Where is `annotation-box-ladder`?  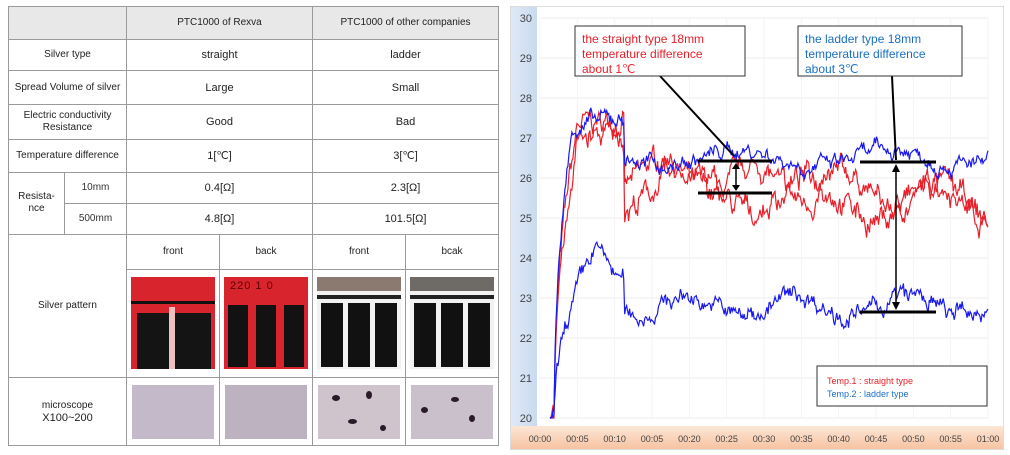 annotation-box-ladder is located at coordinates (880, 51).